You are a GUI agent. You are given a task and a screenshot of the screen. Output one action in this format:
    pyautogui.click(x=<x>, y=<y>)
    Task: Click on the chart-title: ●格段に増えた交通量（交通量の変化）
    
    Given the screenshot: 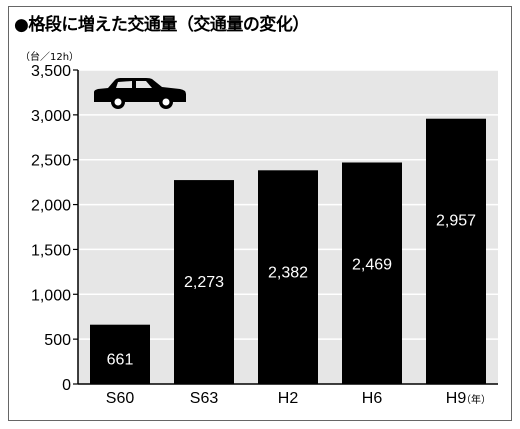 What is the action you would take?
    pyautogui.click(x=161, y=25)
    